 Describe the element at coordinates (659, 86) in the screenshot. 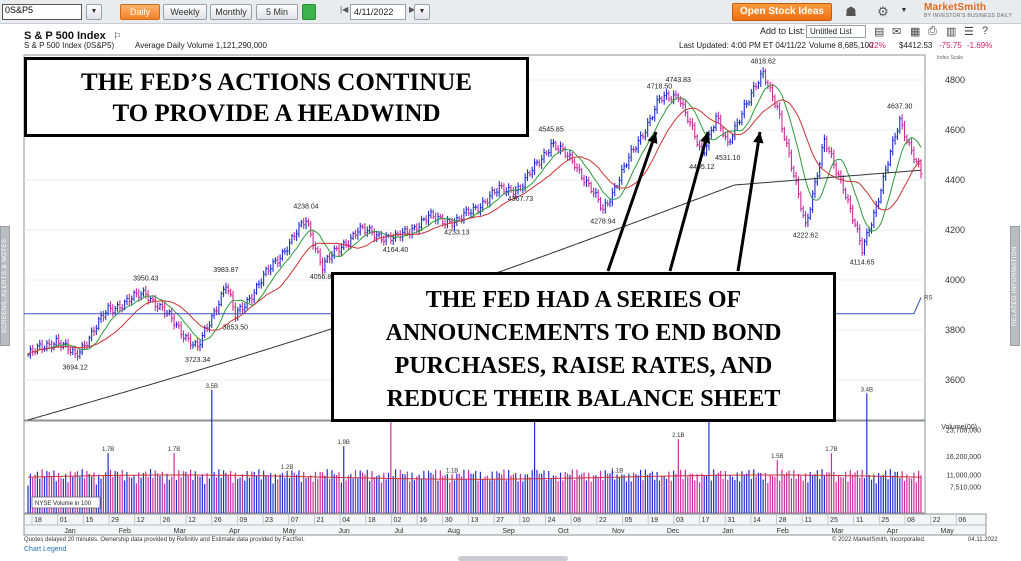

I see `price-label: 4718.50` at that location.